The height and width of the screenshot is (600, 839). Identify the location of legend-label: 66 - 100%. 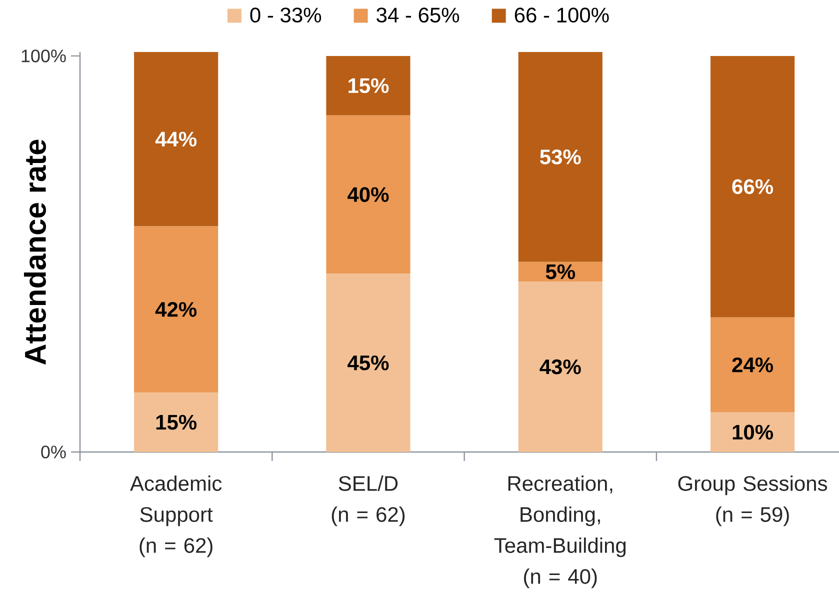
(561, 15).